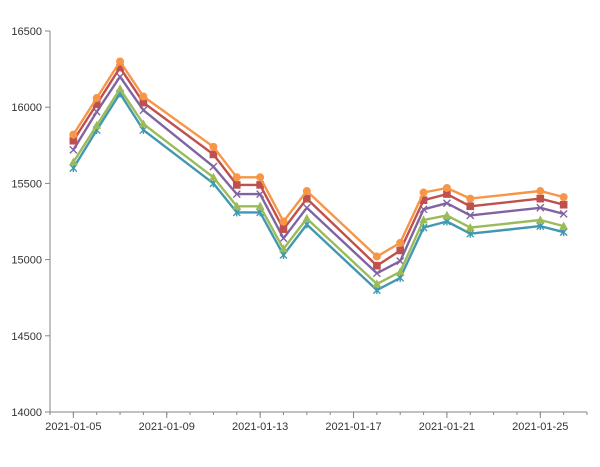 The image size is (600, 467). What do you see at coordinates (353, 427) in the screenshot?
I see `x-tick-label: 2021-01-17` at bounding box center [353, 427].